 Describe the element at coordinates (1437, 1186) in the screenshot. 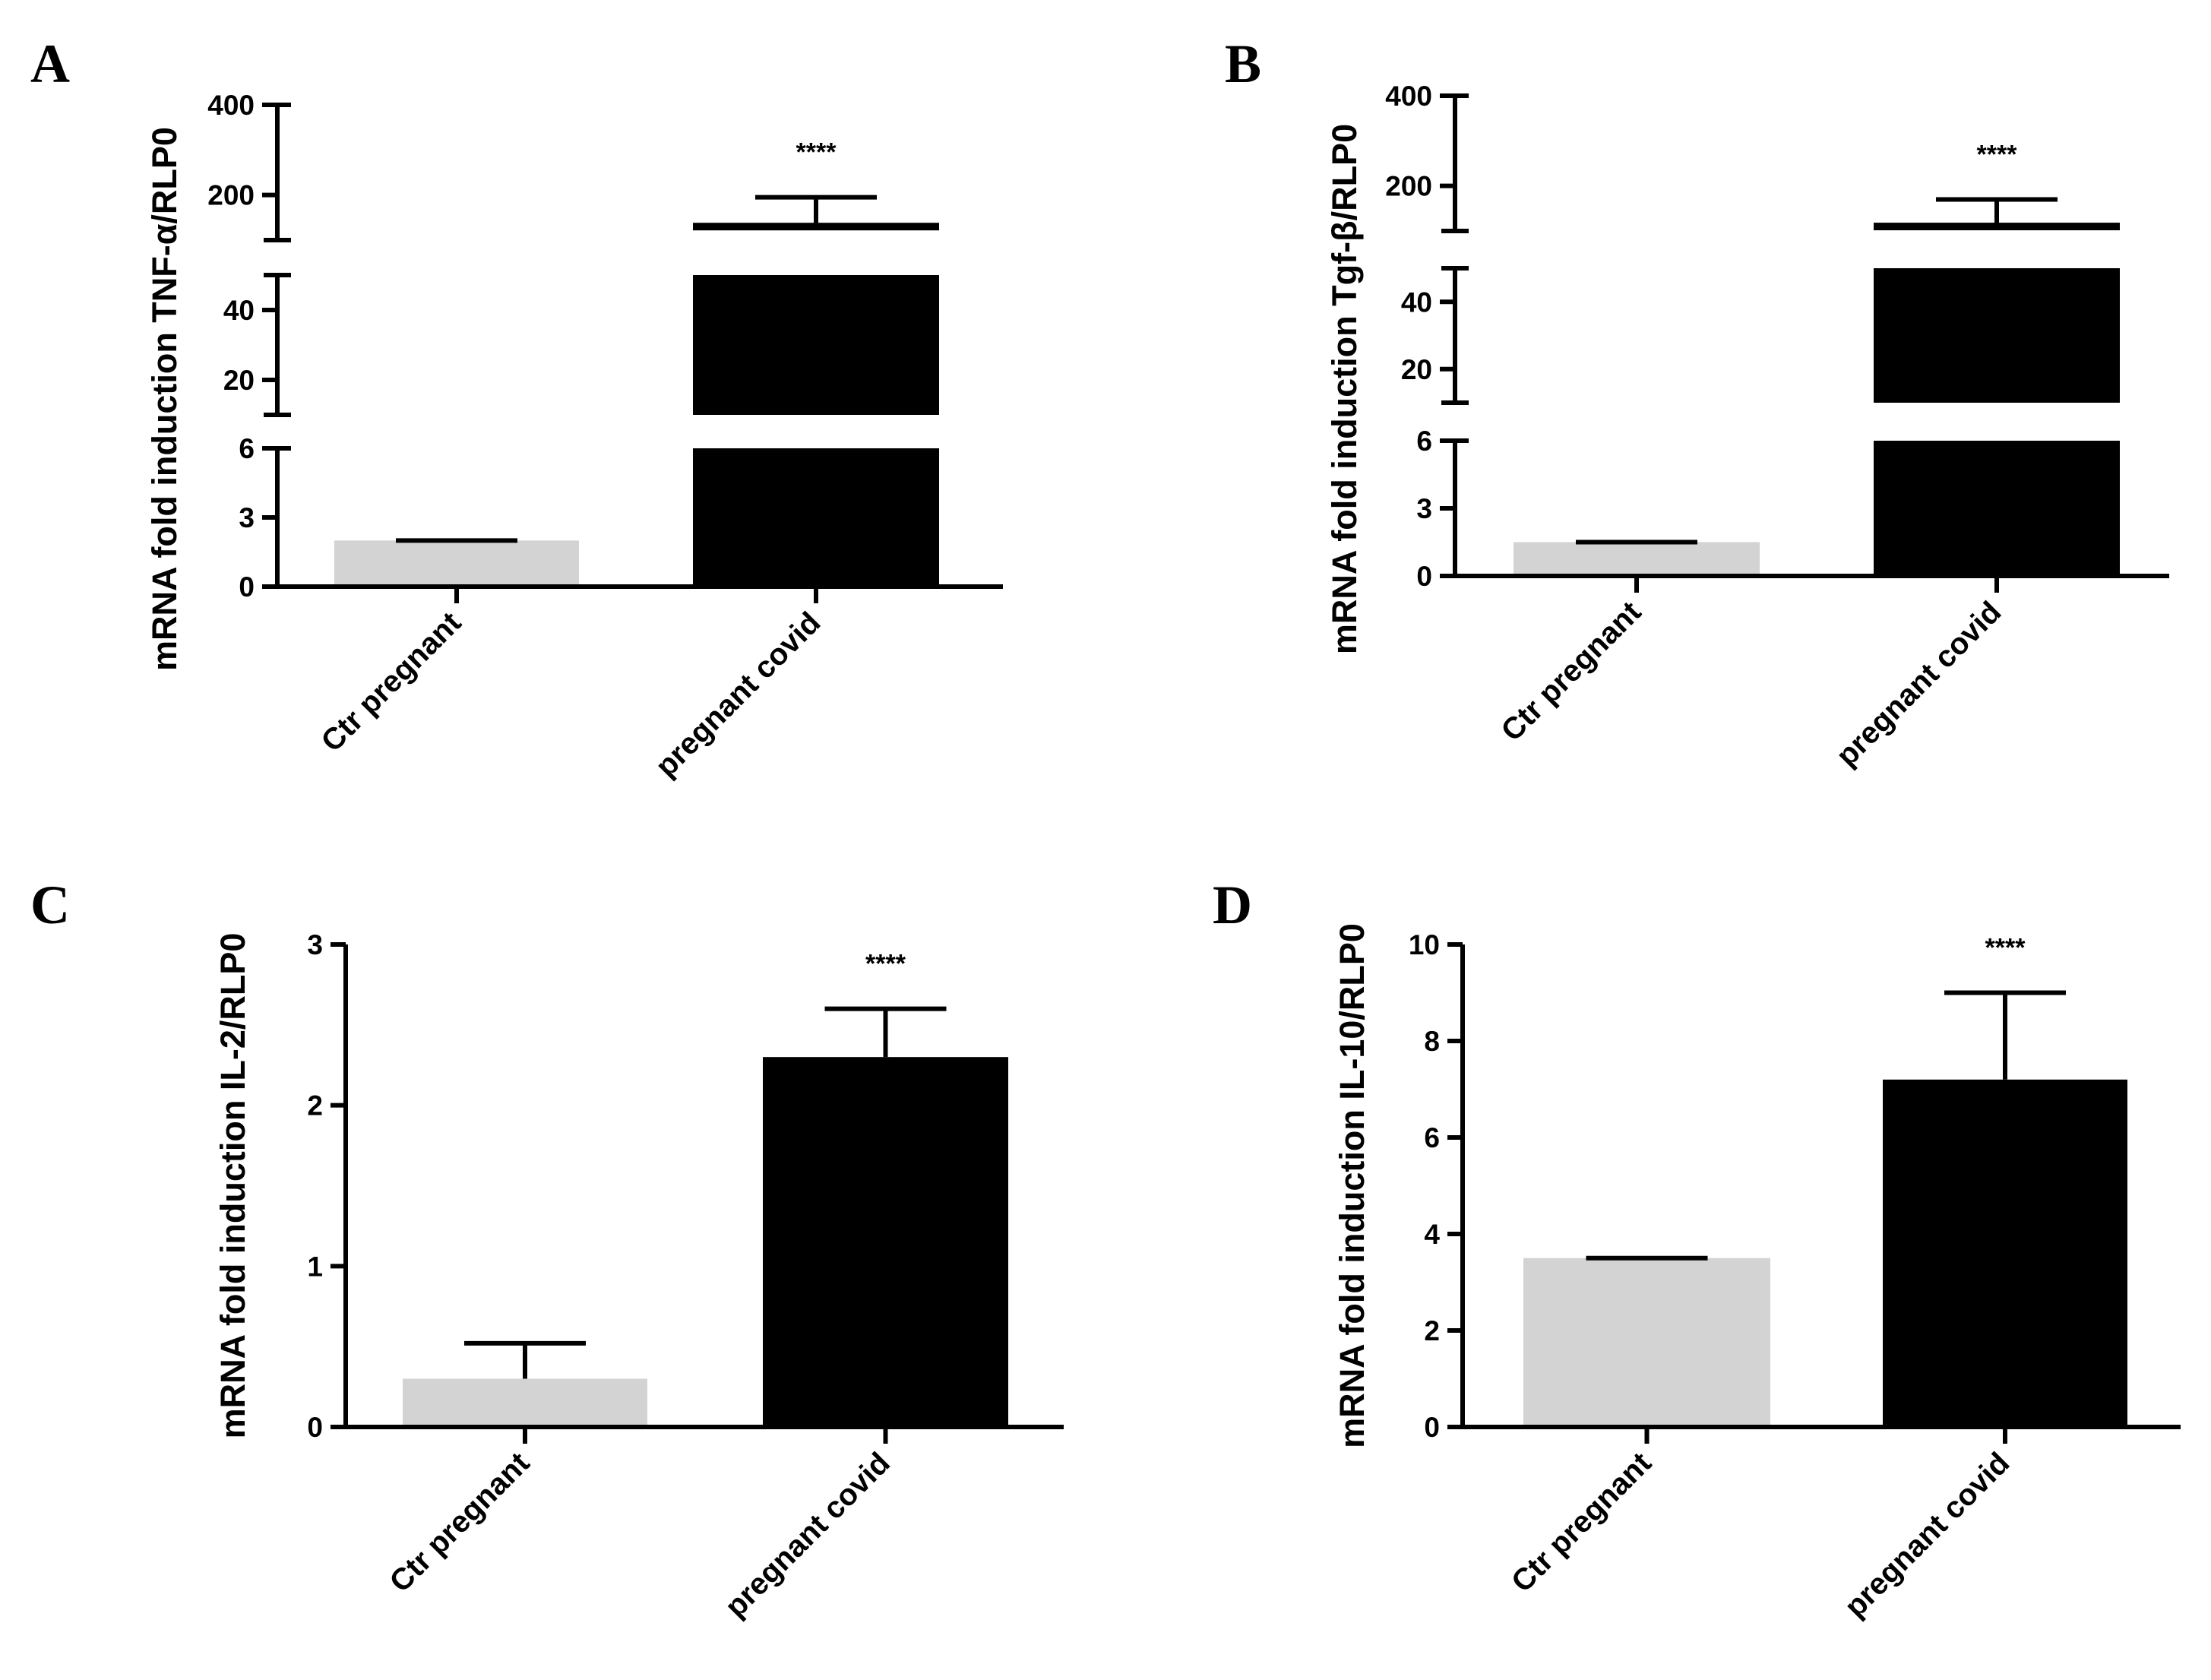

I see `y-axis: 0 2 4 6 8 10` at that location.